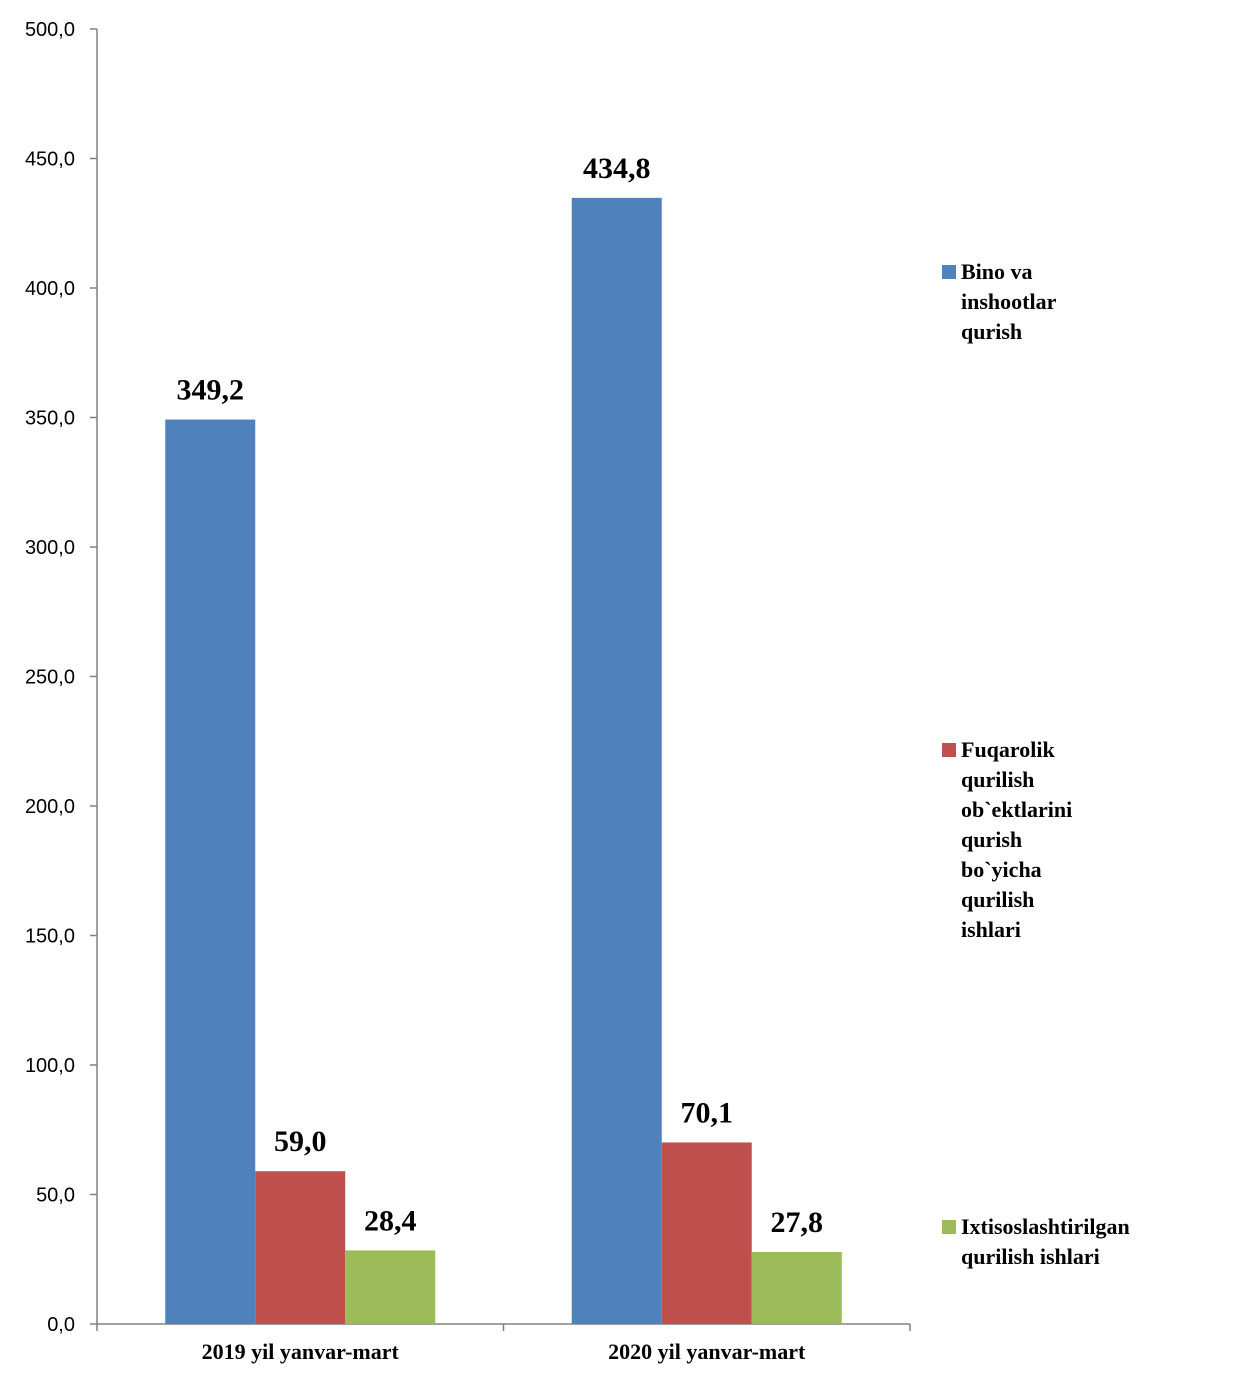 The width and height of the screenshot is (1253, 1378). What do you see at coordinates (1045, 1241) in the screenshot?
I see `legend-label-ixtisoslashtirilgan: Ixtisoslashtirilgan qurilish ishlari` at bounding box center [1045, 1241].